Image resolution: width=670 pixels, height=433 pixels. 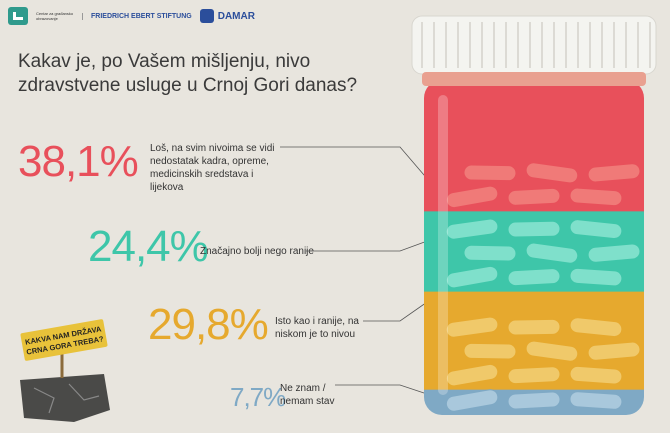 I want to click on category-label-3: Isto kao i ranije, na niskom je to nivou, so click(x=317, y=328).